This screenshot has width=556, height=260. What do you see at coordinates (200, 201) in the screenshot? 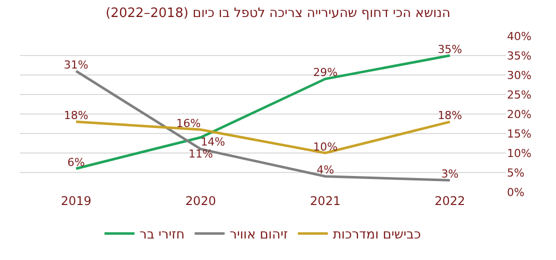
I see `x-tick-label: 2020` at bounding box center [200, 201].